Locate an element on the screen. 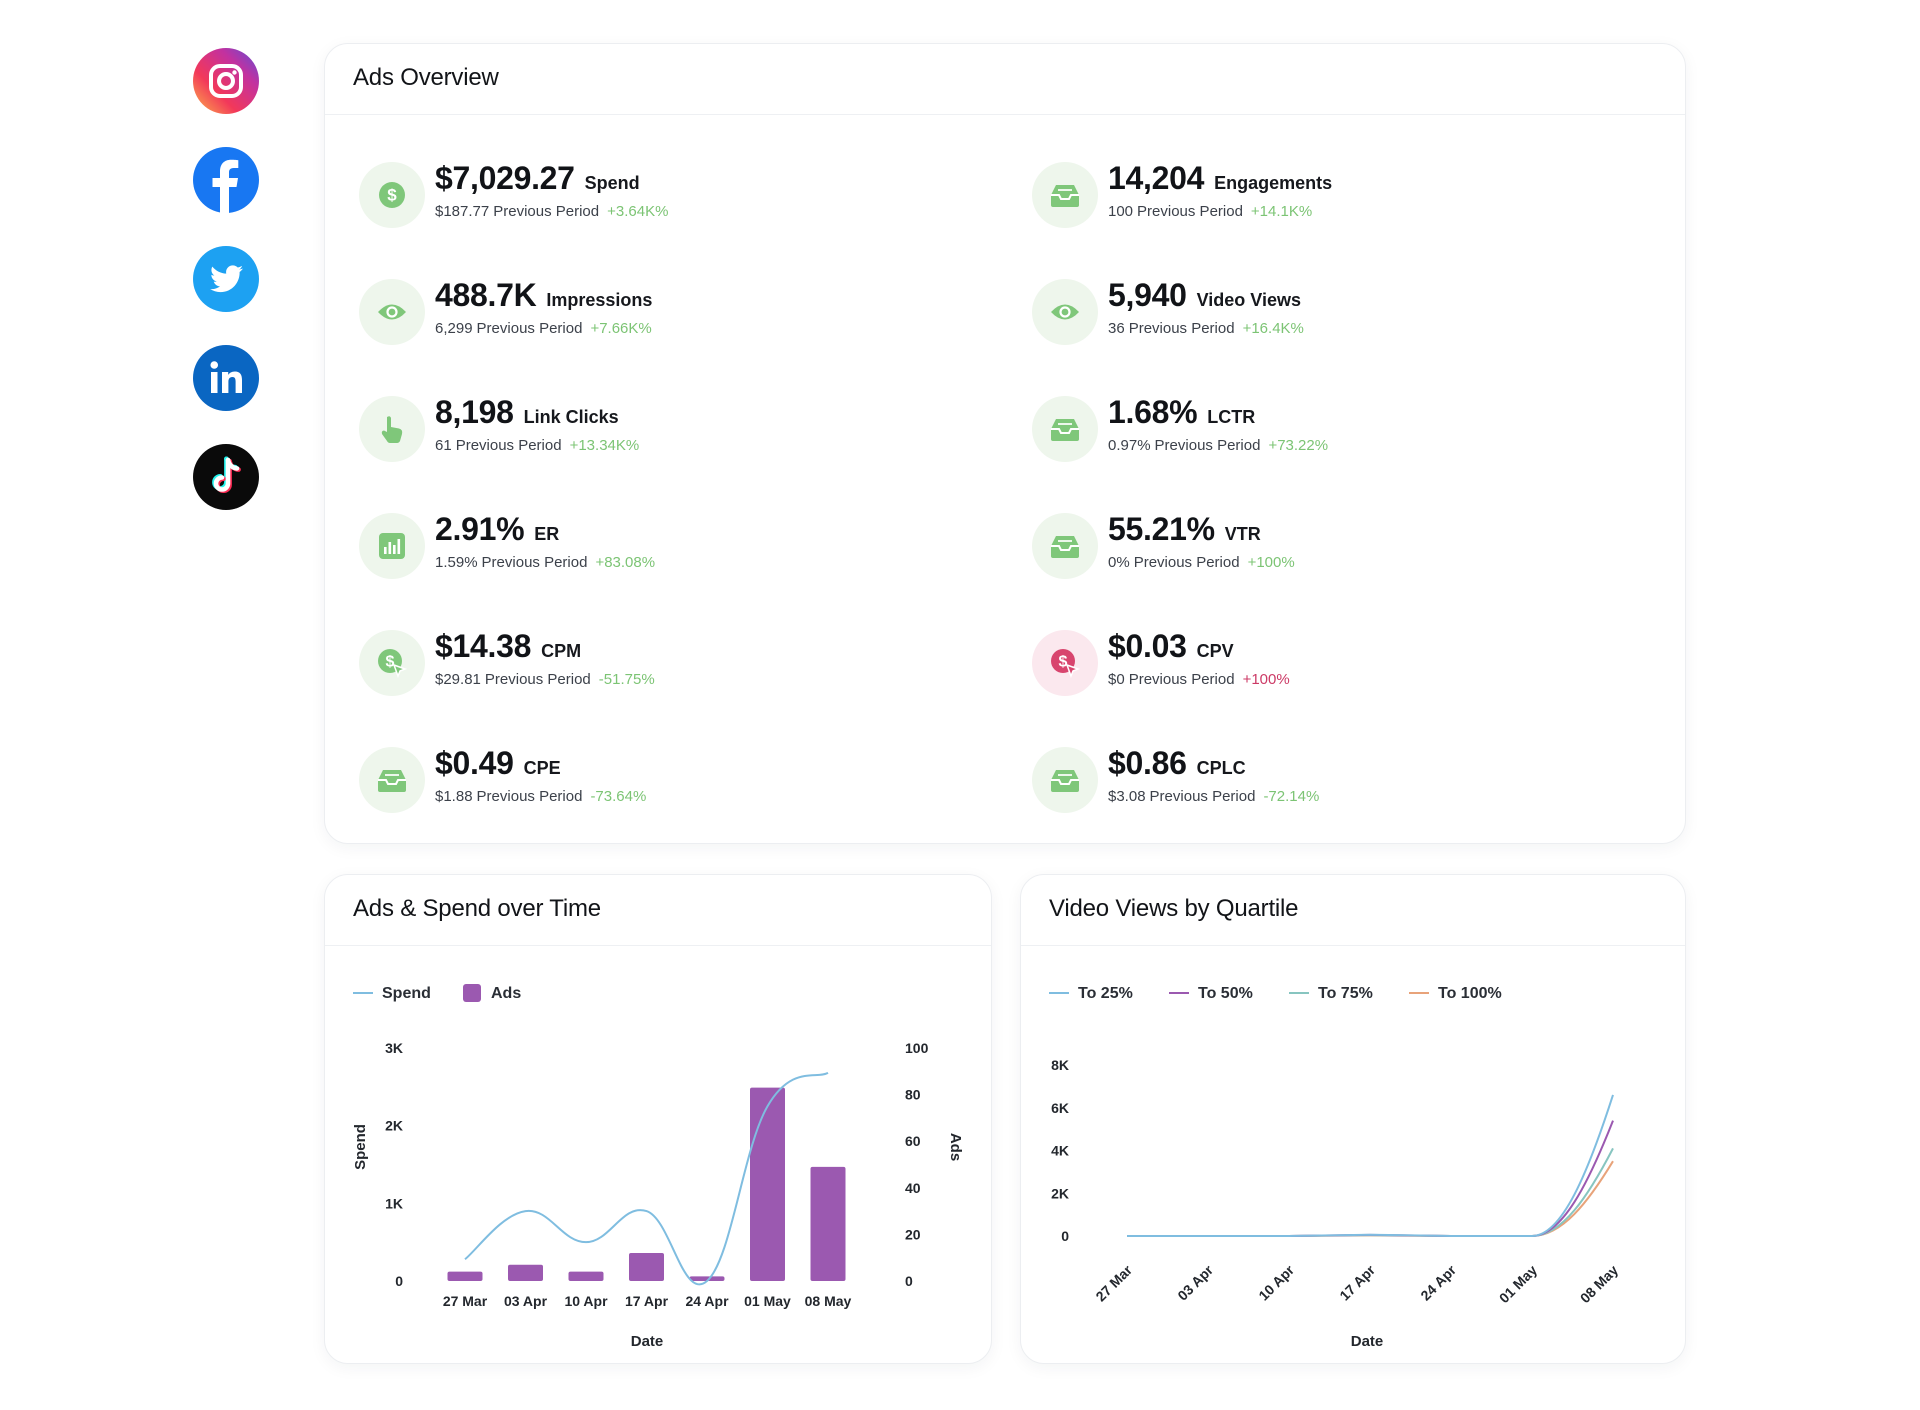 This screenshot has height=1410, width=1920. previous-value: $29.81 is located at coordinates (458, 679).